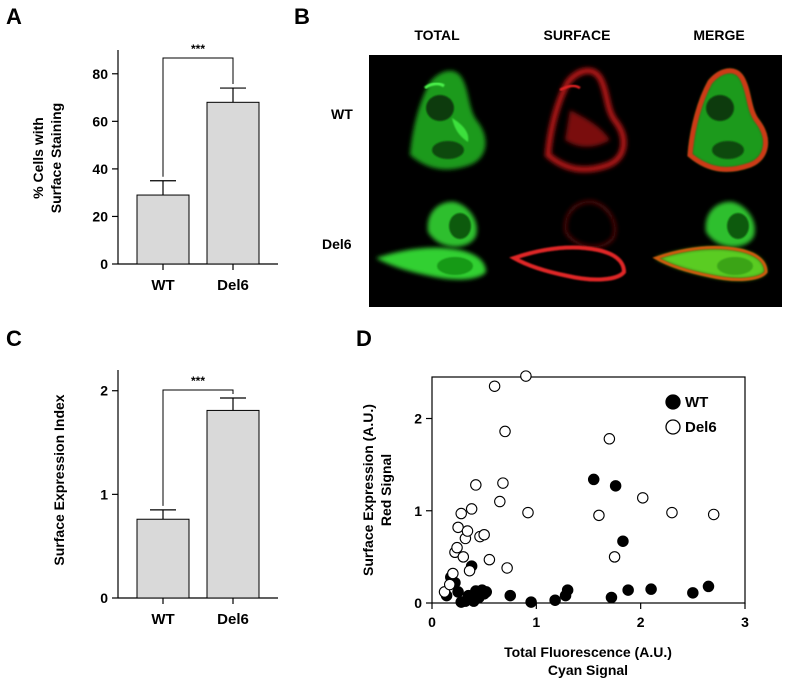  Describe the element at coordinates (100, 216) in the screenshot. I see `panel-a-ytick-label: 20` at that location.